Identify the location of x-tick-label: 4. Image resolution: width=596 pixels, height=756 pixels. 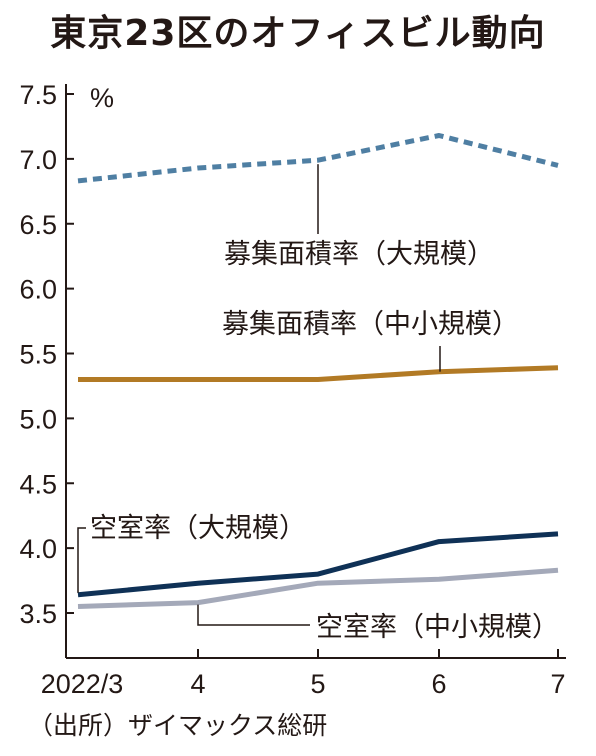
(197, 684).